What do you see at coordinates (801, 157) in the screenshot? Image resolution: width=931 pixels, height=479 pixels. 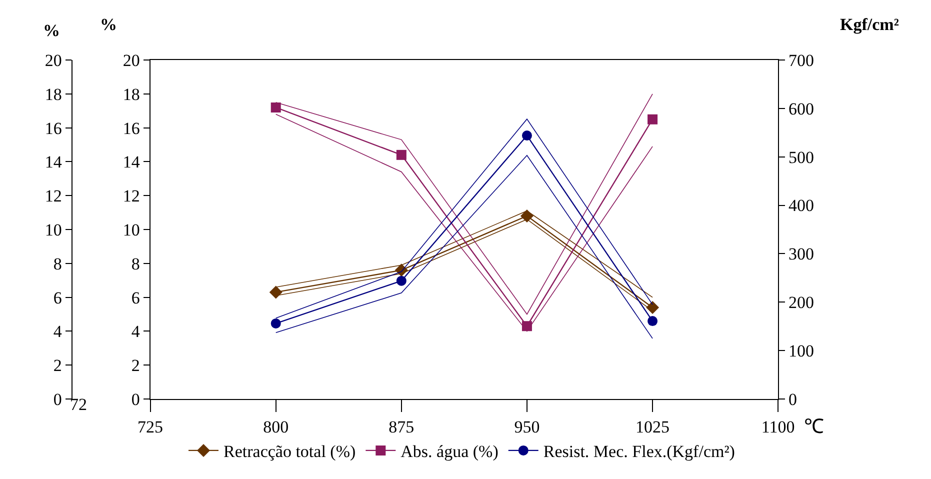 I see `y2-tick-label: 500` at bounding box center [801, 157].